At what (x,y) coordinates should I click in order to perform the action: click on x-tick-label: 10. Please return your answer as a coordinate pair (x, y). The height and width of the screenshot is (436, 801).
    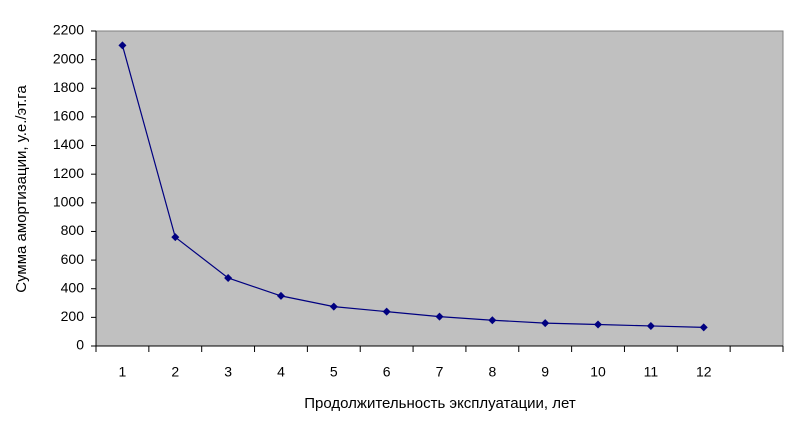
    Looking at the image, I should click on (598, 372).